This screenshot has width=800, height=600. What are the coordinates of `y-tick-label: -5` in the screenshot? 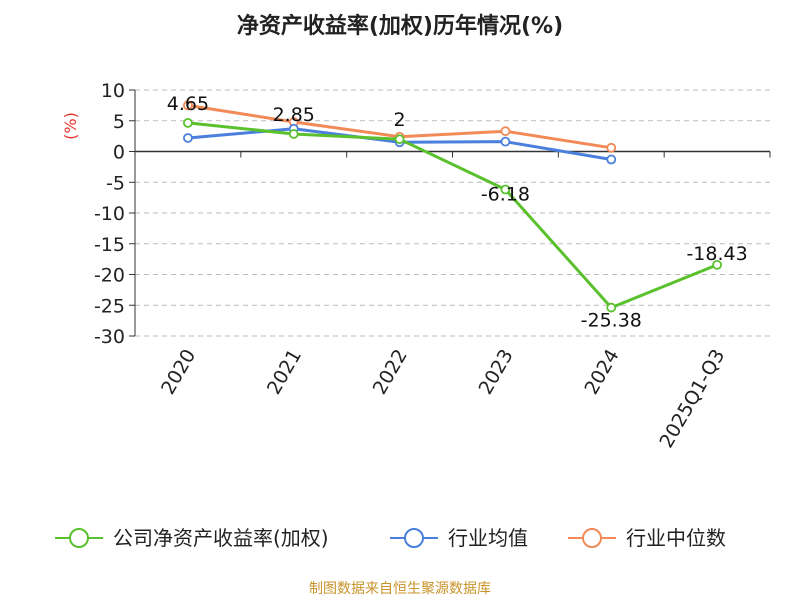 It's located at (115, 183).